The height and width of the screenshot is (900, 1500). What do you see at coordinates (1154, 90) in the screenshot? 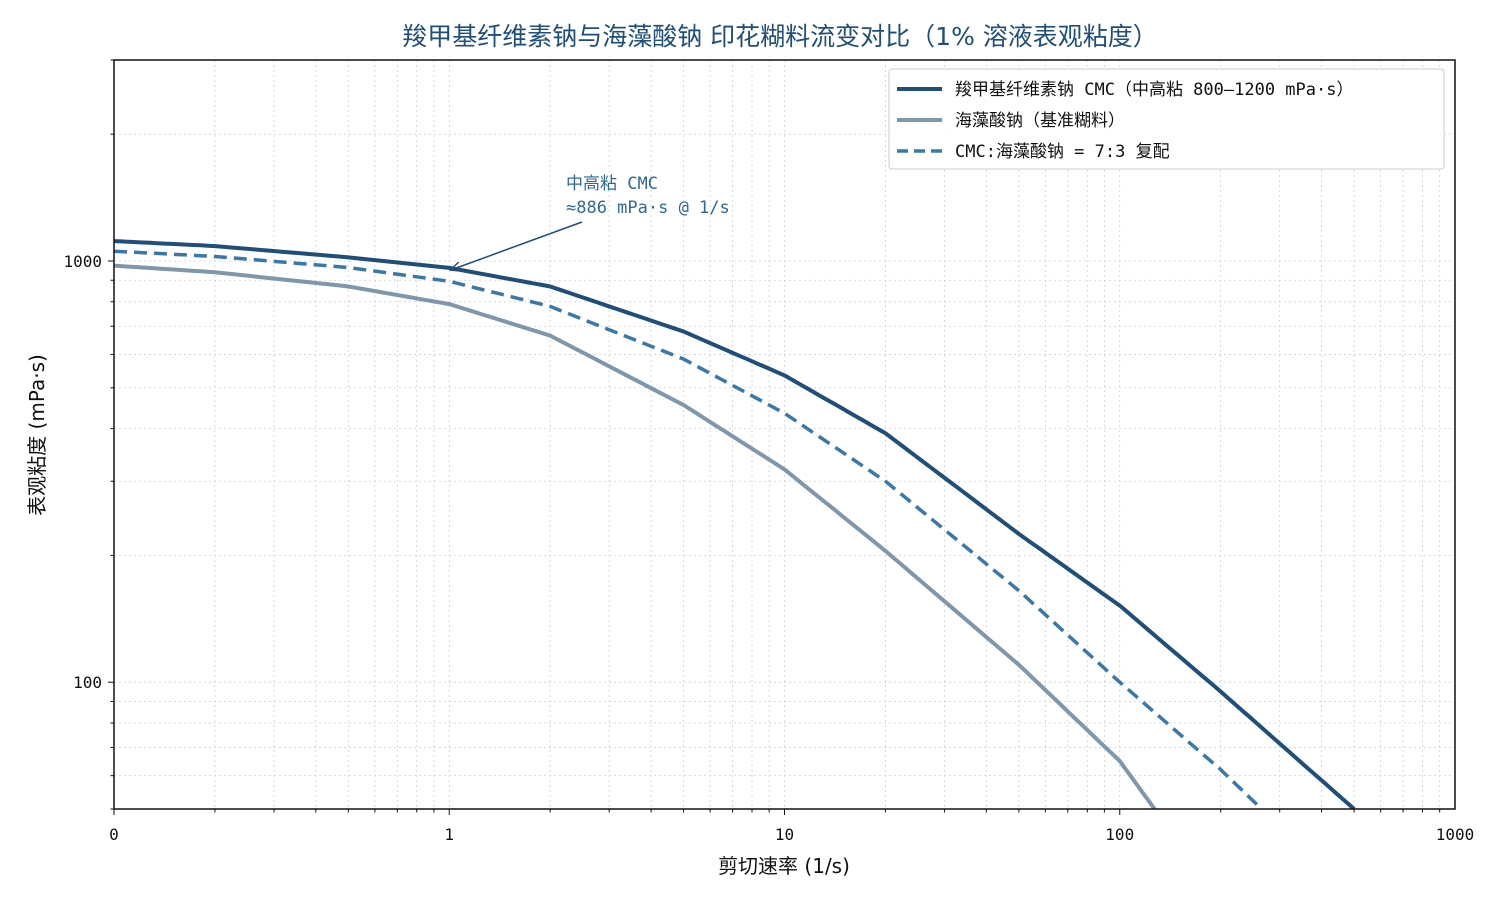
I see `legend-label-1: 羧甲基纤维素钠 CMC（中高粘 800–1200 mPa·s）` at bounding box center [1154, 90].